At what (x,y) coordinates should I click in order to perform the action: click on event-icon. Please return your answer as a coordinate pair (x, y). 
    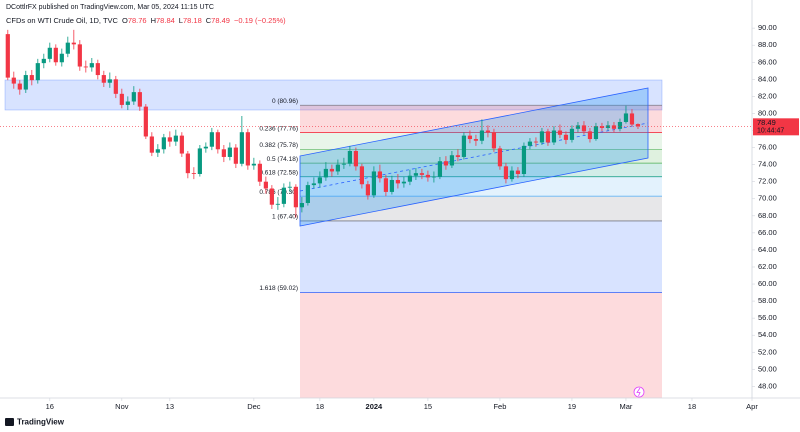
    Looking at the image, I should click on (639, 392).